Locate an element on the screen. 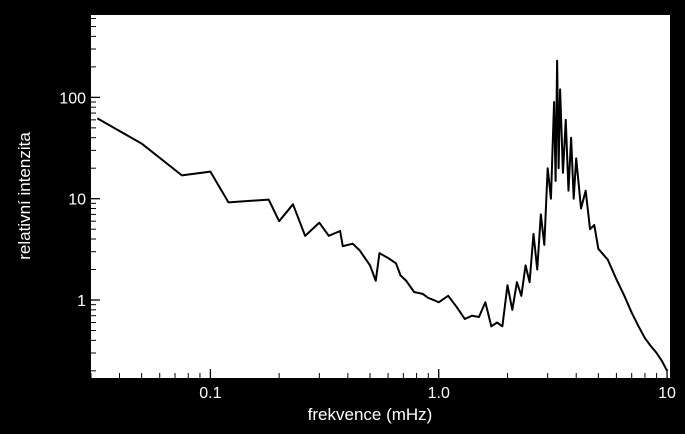 The width and height of the screenshot is (685, 434). x-tick-label: 1.0 is located at coordinates (439, 393).